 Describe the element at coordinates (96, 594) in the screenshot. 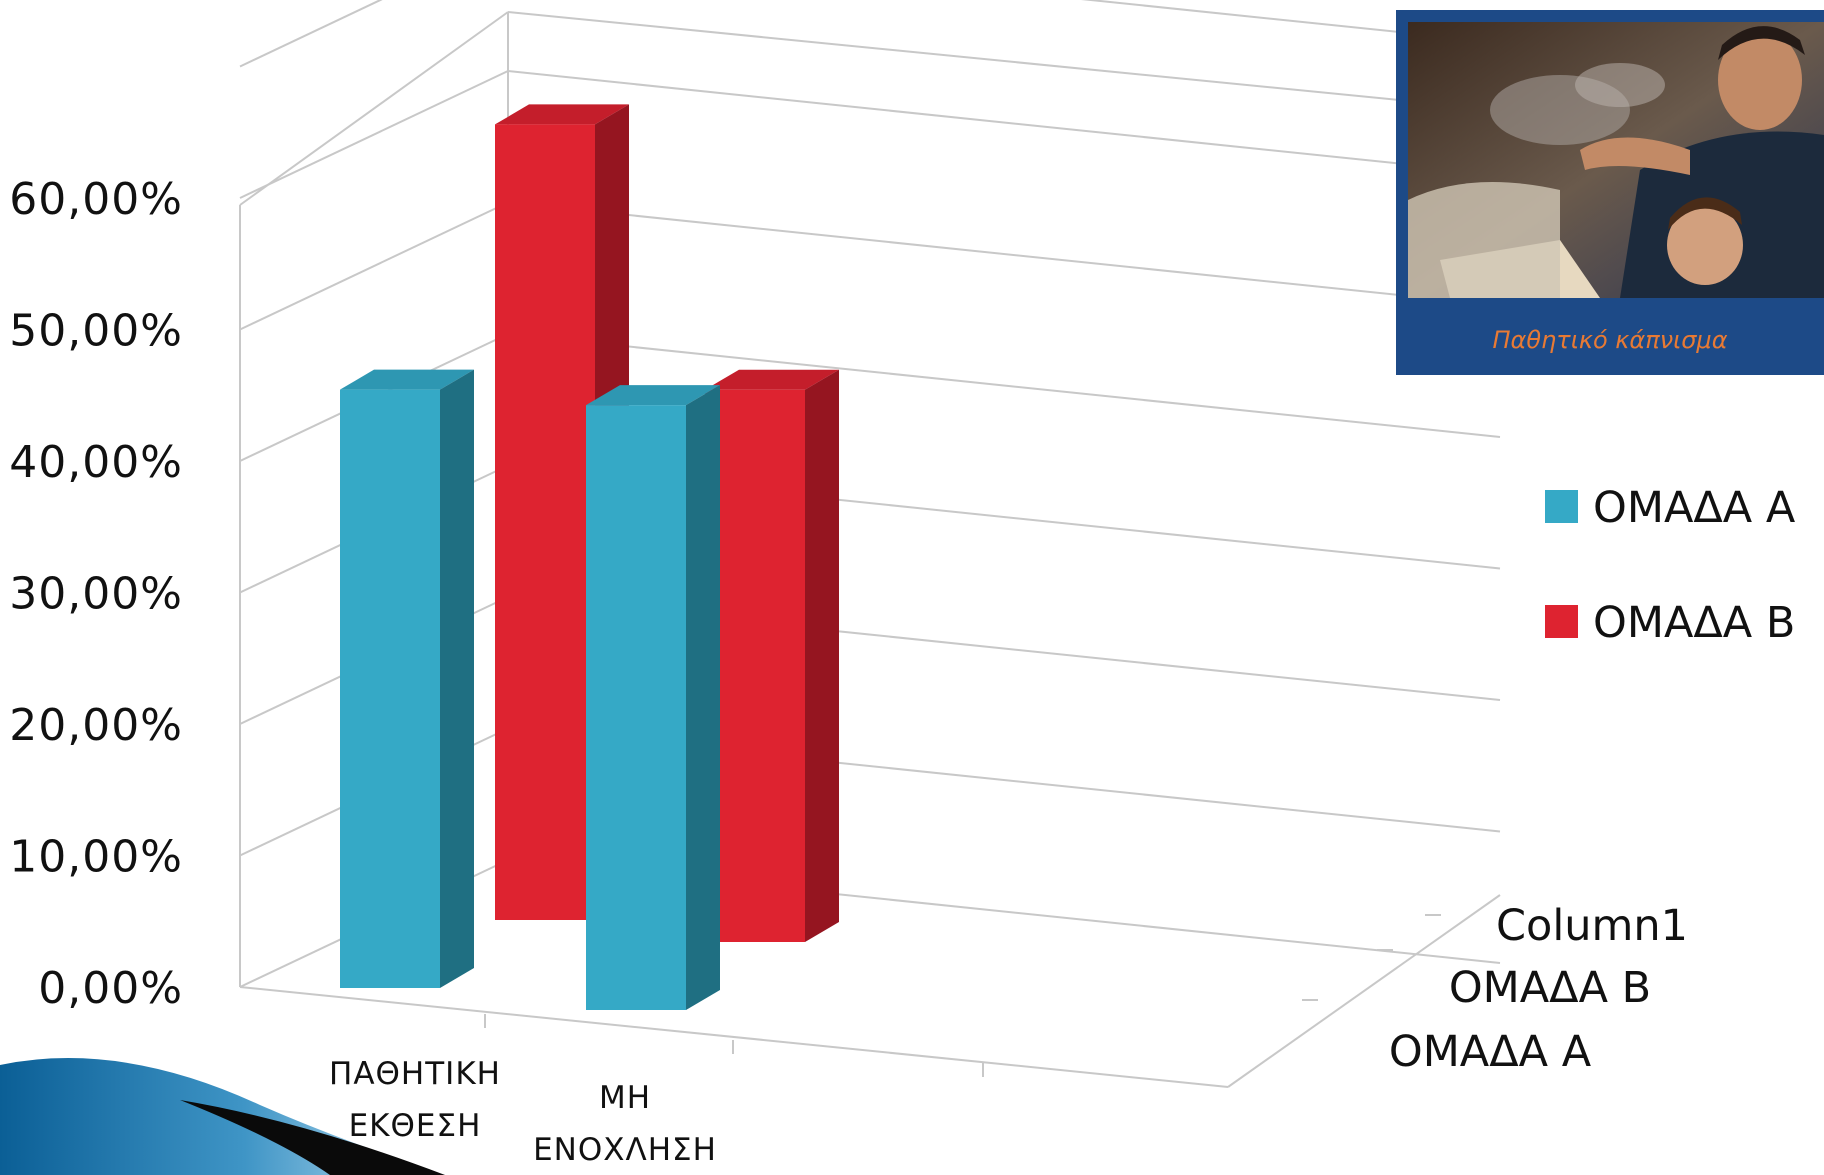

I see `y-tick-label: 30,00%` at that location.